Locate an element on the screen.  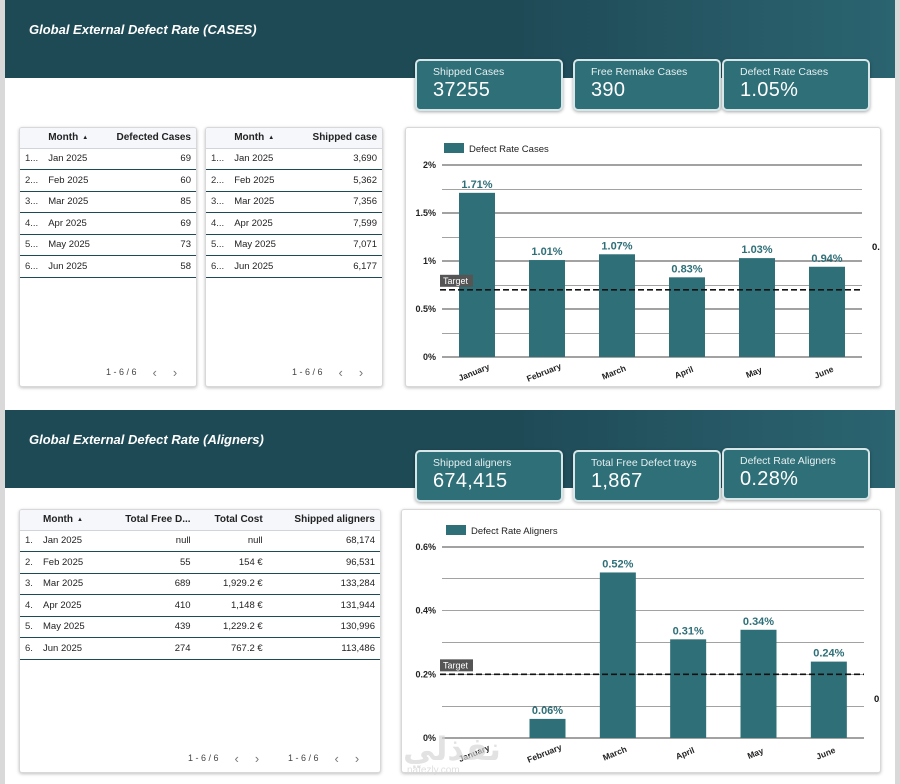
table-row: 2... Feb 2025 60 is located at coordinates (108, 180).